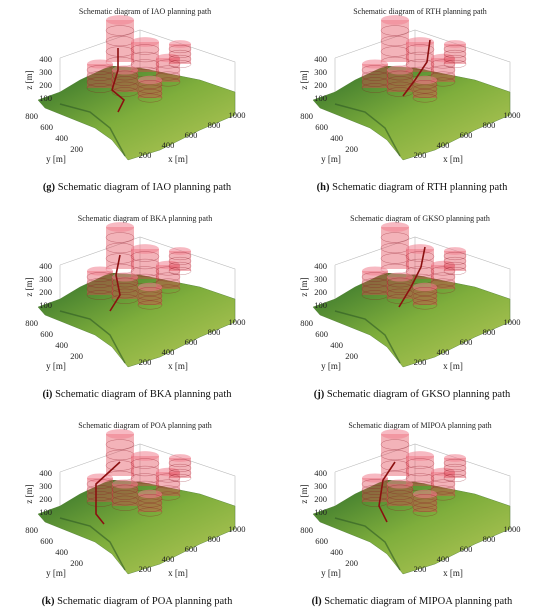 The height and width of the screenshot is (615, 550). I want to click on terrain-ridge, so click(367, 337).